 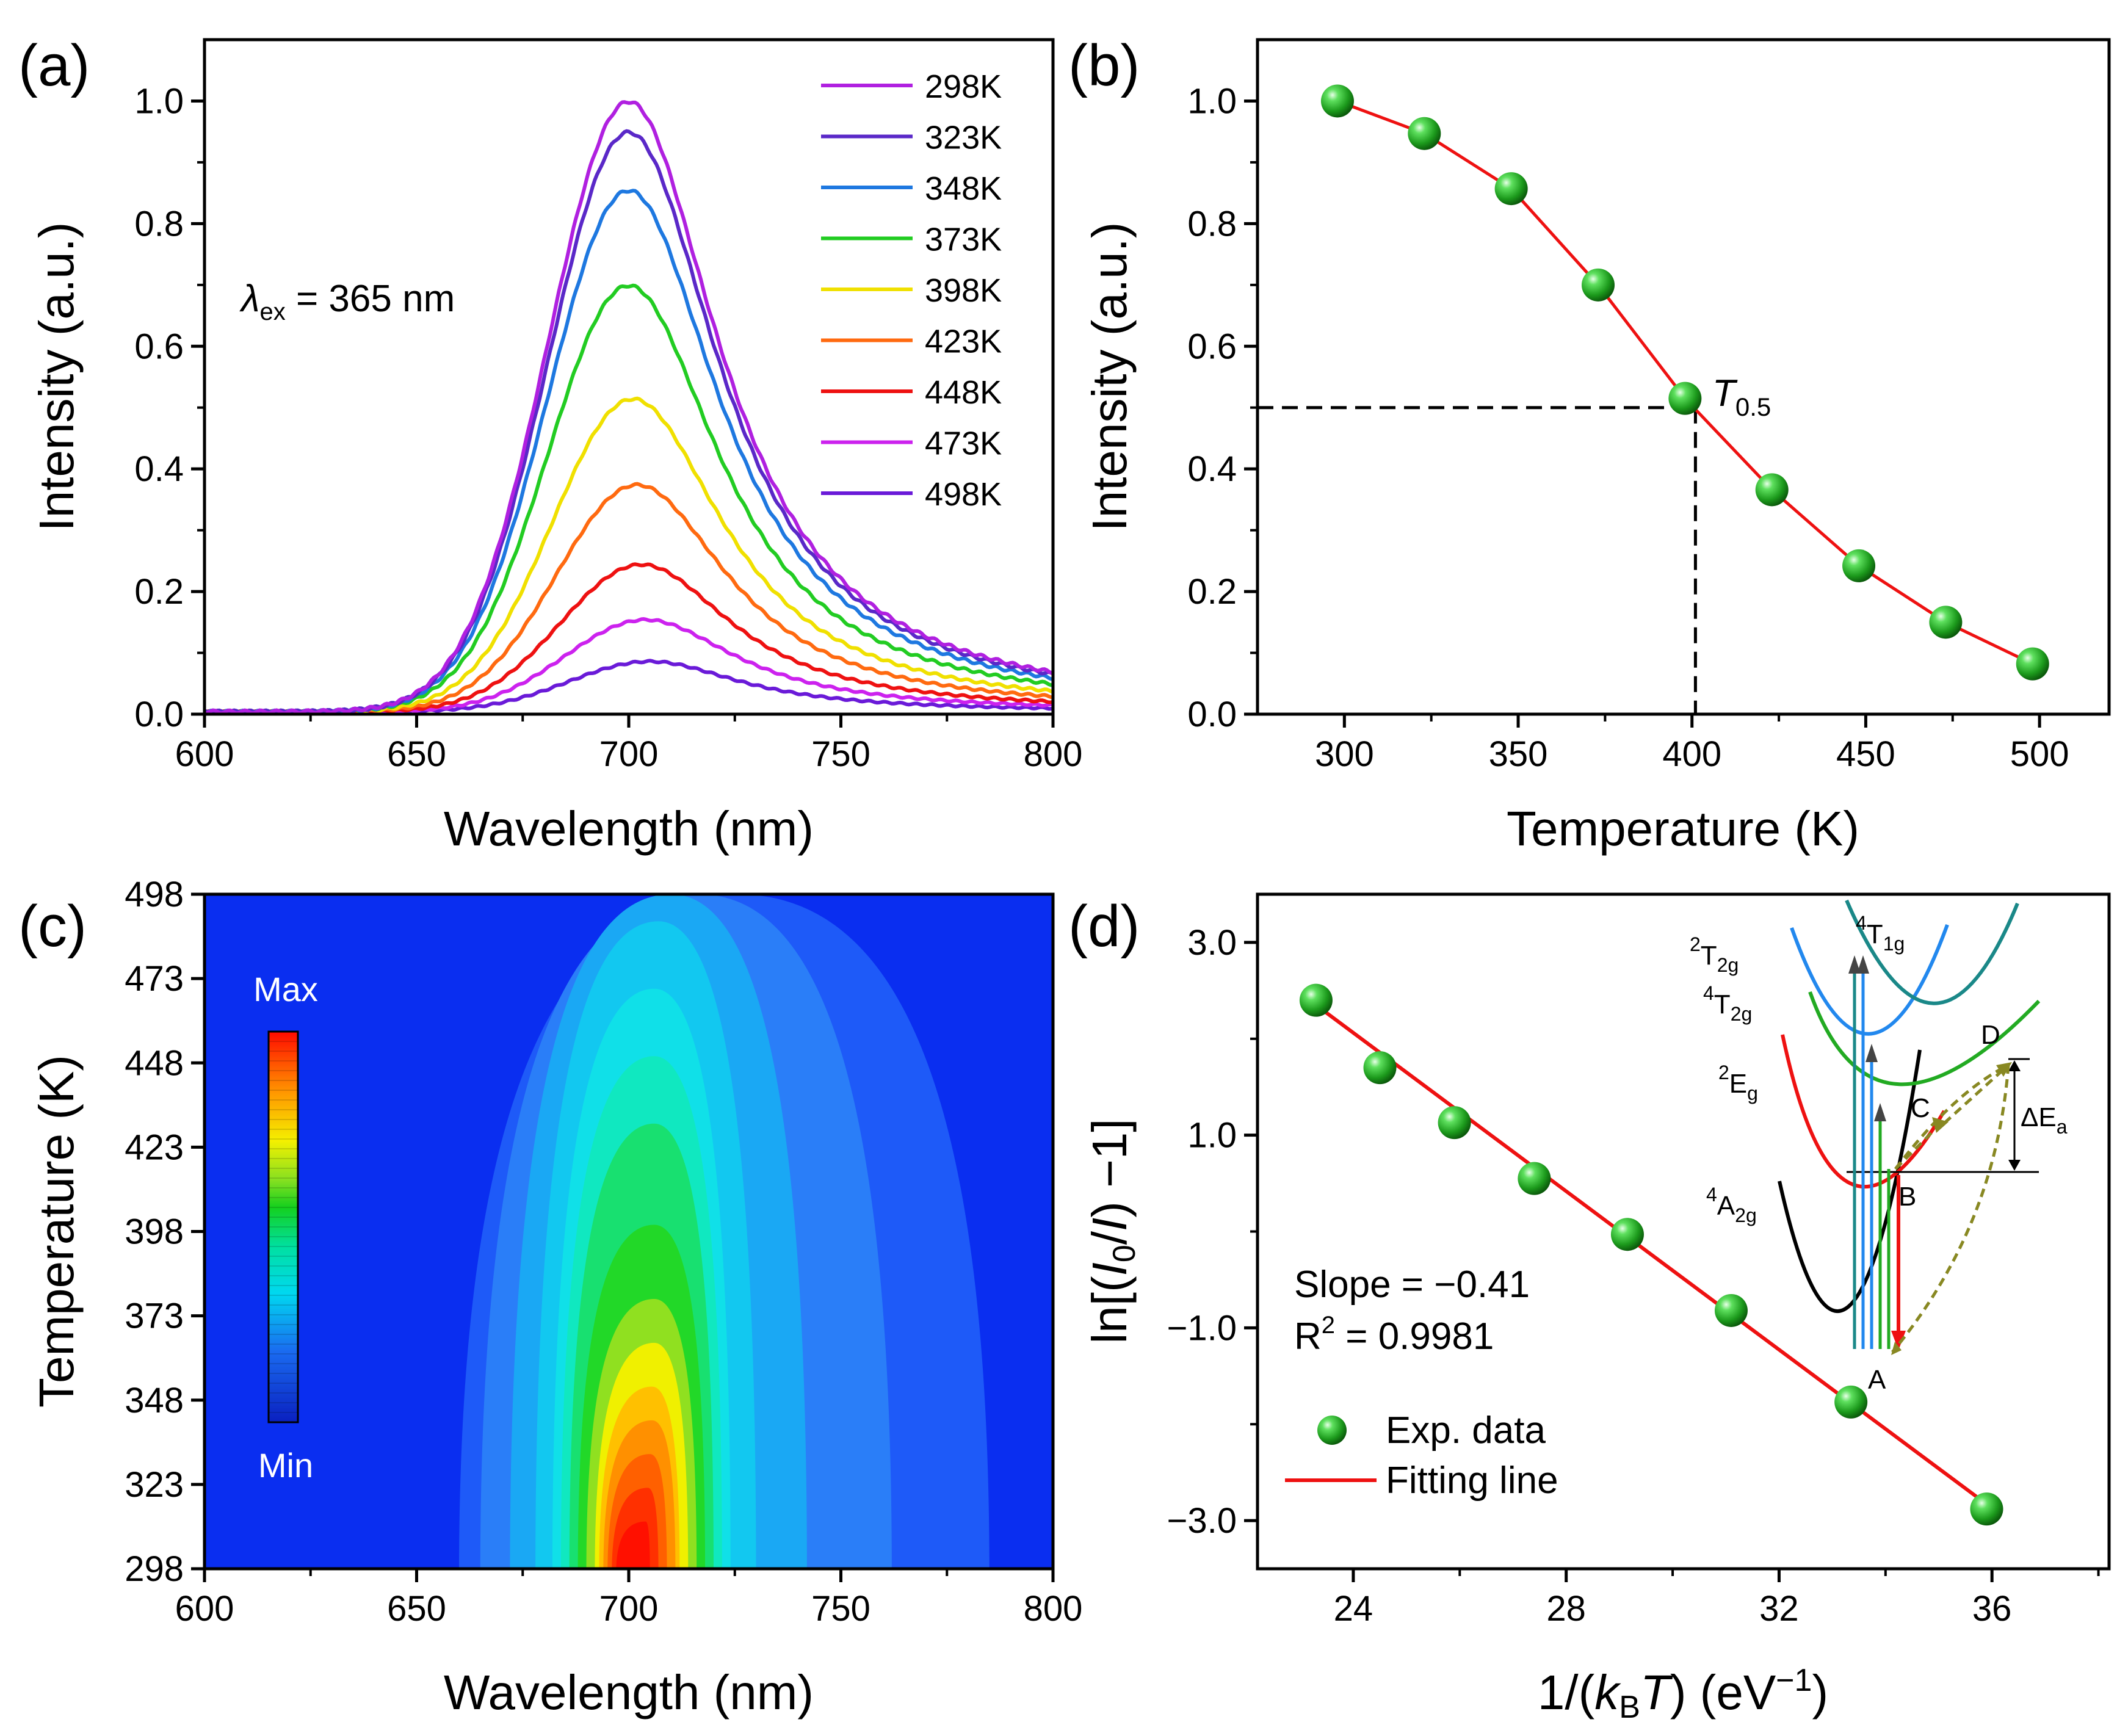 What do you see at coordinates (1907, 1197) in the screenshot?
I see `point-b-label: B` at bounding box center [1907, 1197].